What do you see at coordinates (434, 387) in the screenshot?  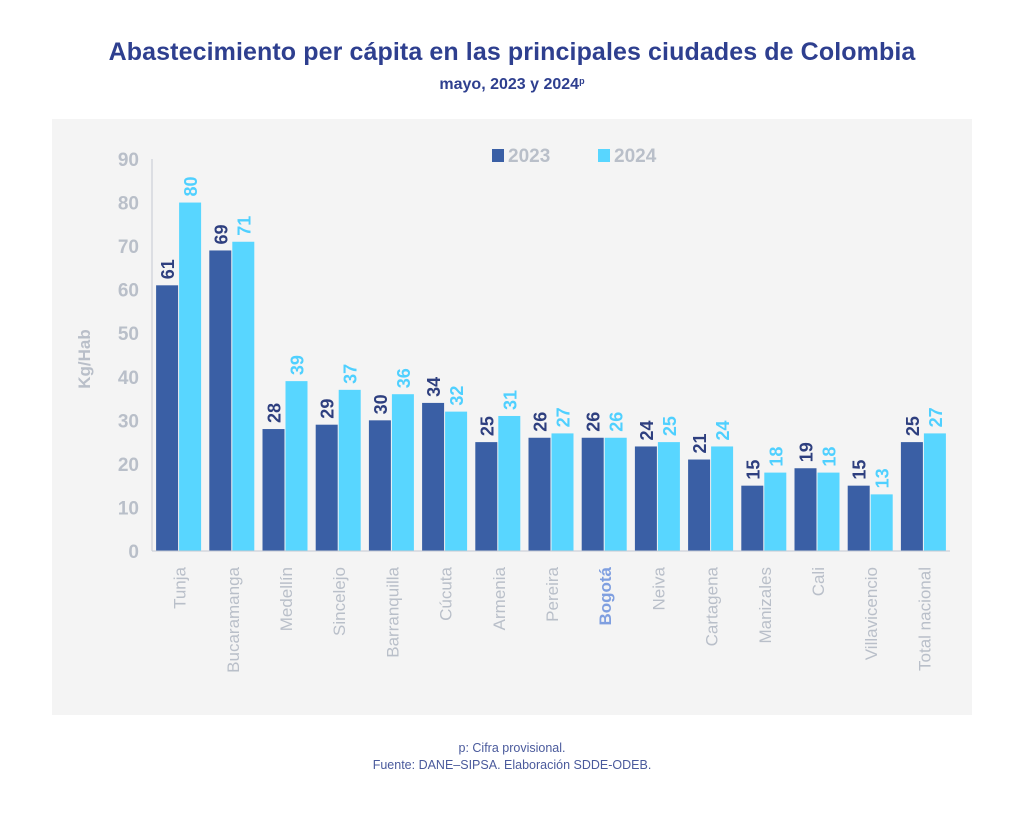 I see `data-label-2023: 34` at bounding box center [434, 387].